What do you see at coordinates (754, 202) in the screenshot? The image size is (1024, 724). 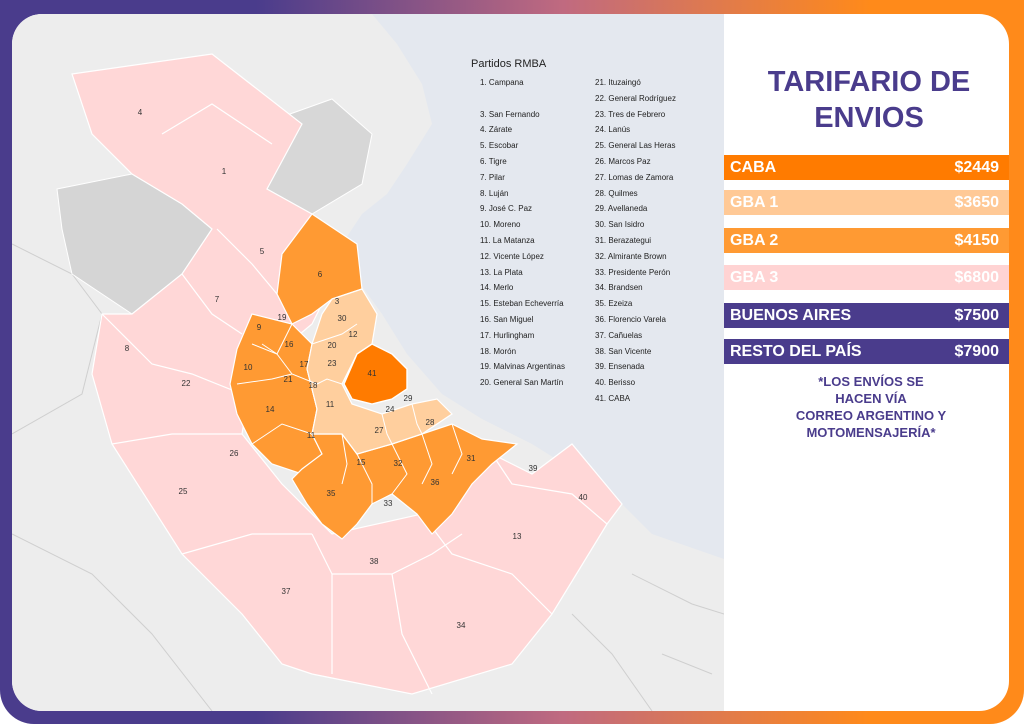 I see `rate-zone-label: GBA 1` at bounding box center [754, 202].